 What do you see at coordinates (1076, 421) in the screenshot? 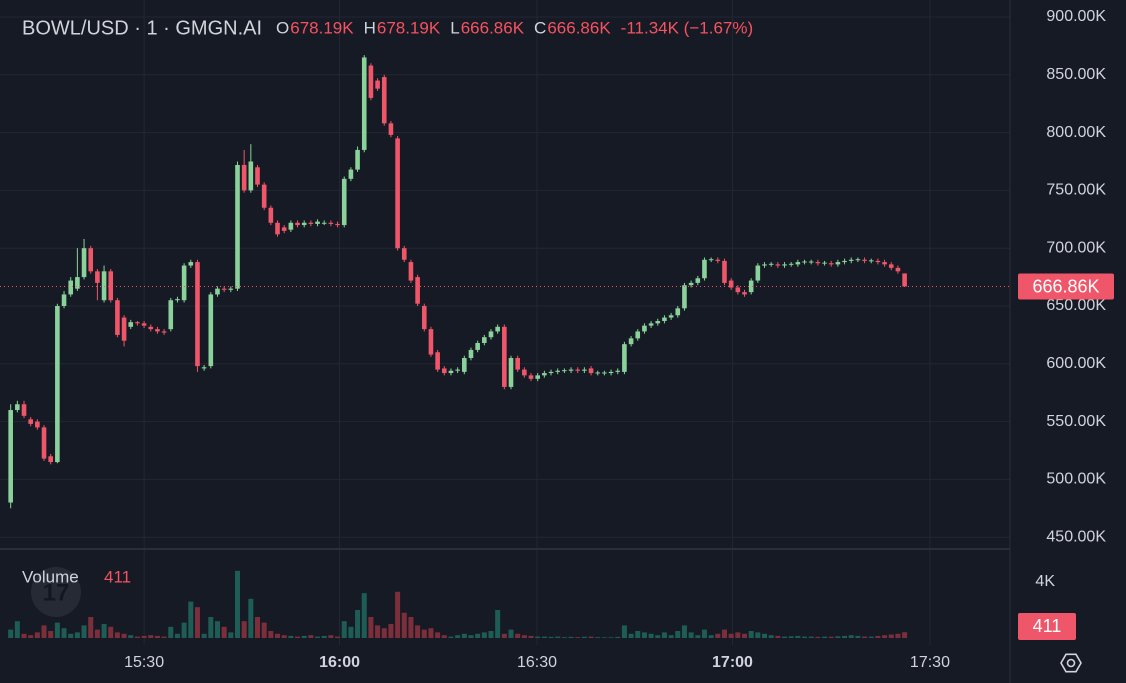
I see `y-tick-label: 550.00K` at bounding box center [1076, 421].